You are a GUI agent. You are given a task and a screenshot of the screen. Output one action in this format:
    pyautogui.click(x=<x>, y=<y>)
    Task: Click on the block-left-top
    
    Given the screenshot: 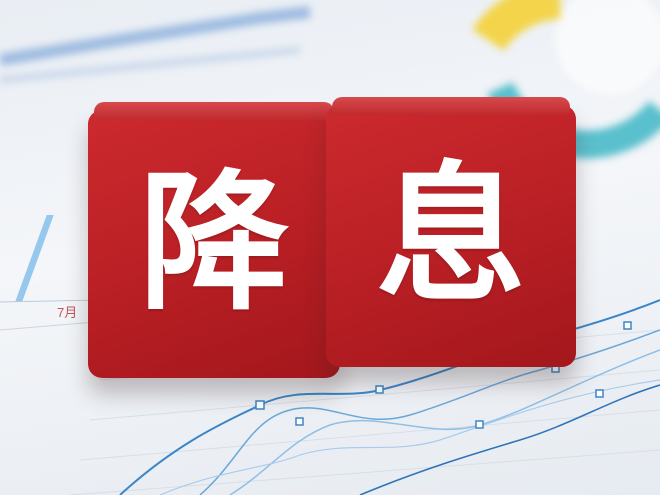 What is the action you would take?
    pyautogui.click(x=214, y=111)
    